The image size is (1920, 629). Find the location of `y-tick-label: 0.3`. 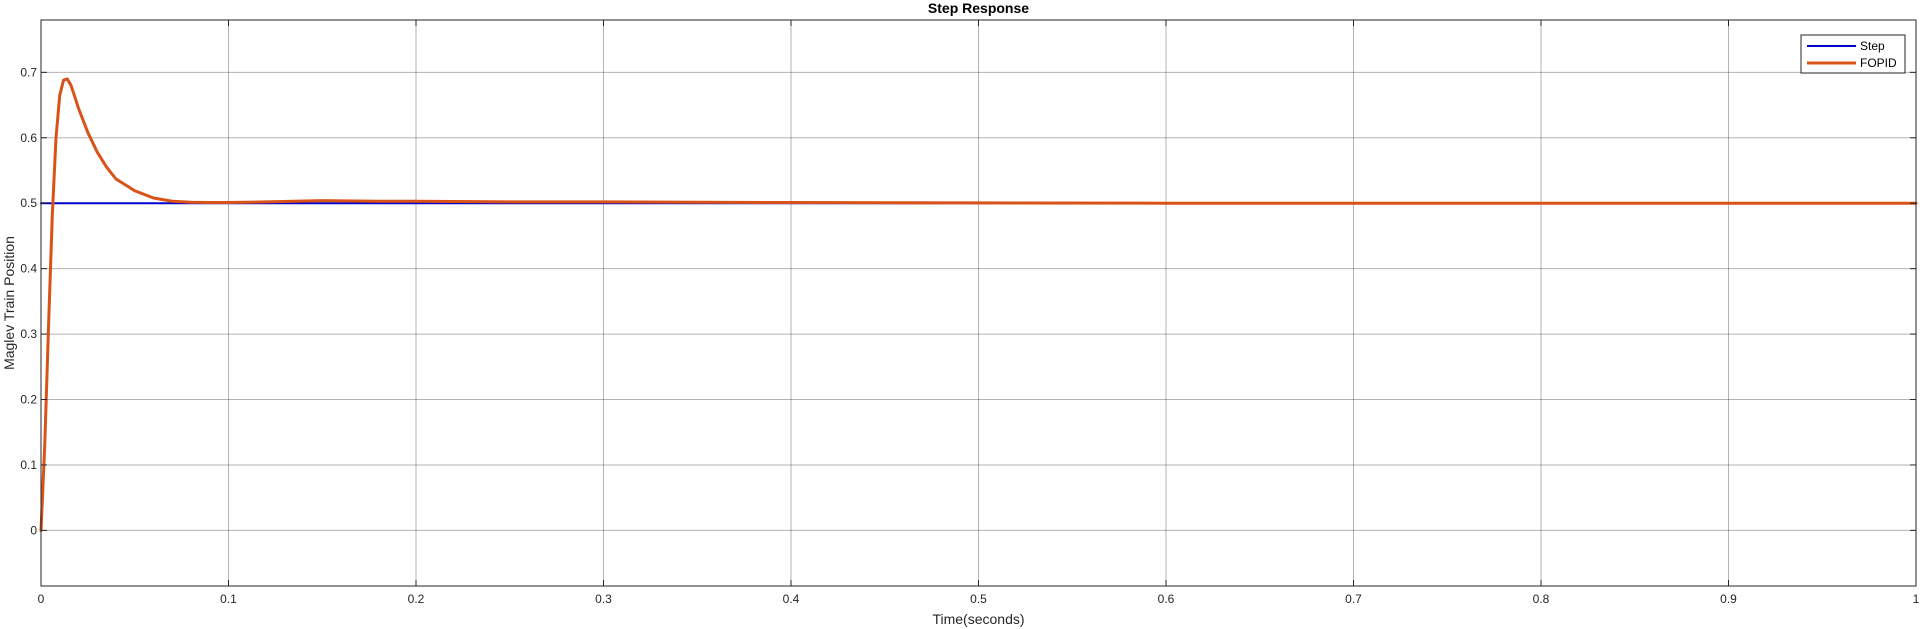

y-tick-label: 0.3 is located at coordinates (28, 334).